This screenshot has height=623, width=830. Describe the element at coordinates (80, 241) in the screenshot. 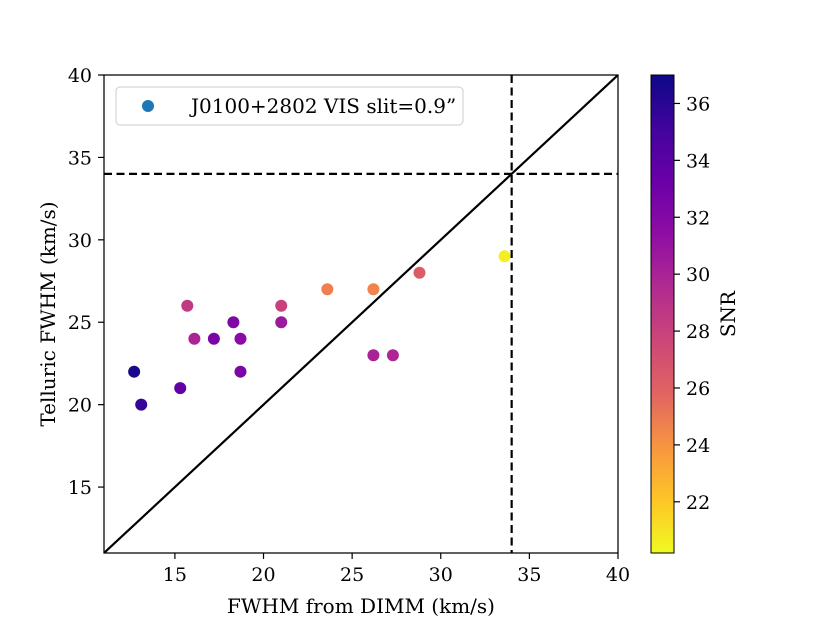

I see `y-tick-label: 30` at that location.